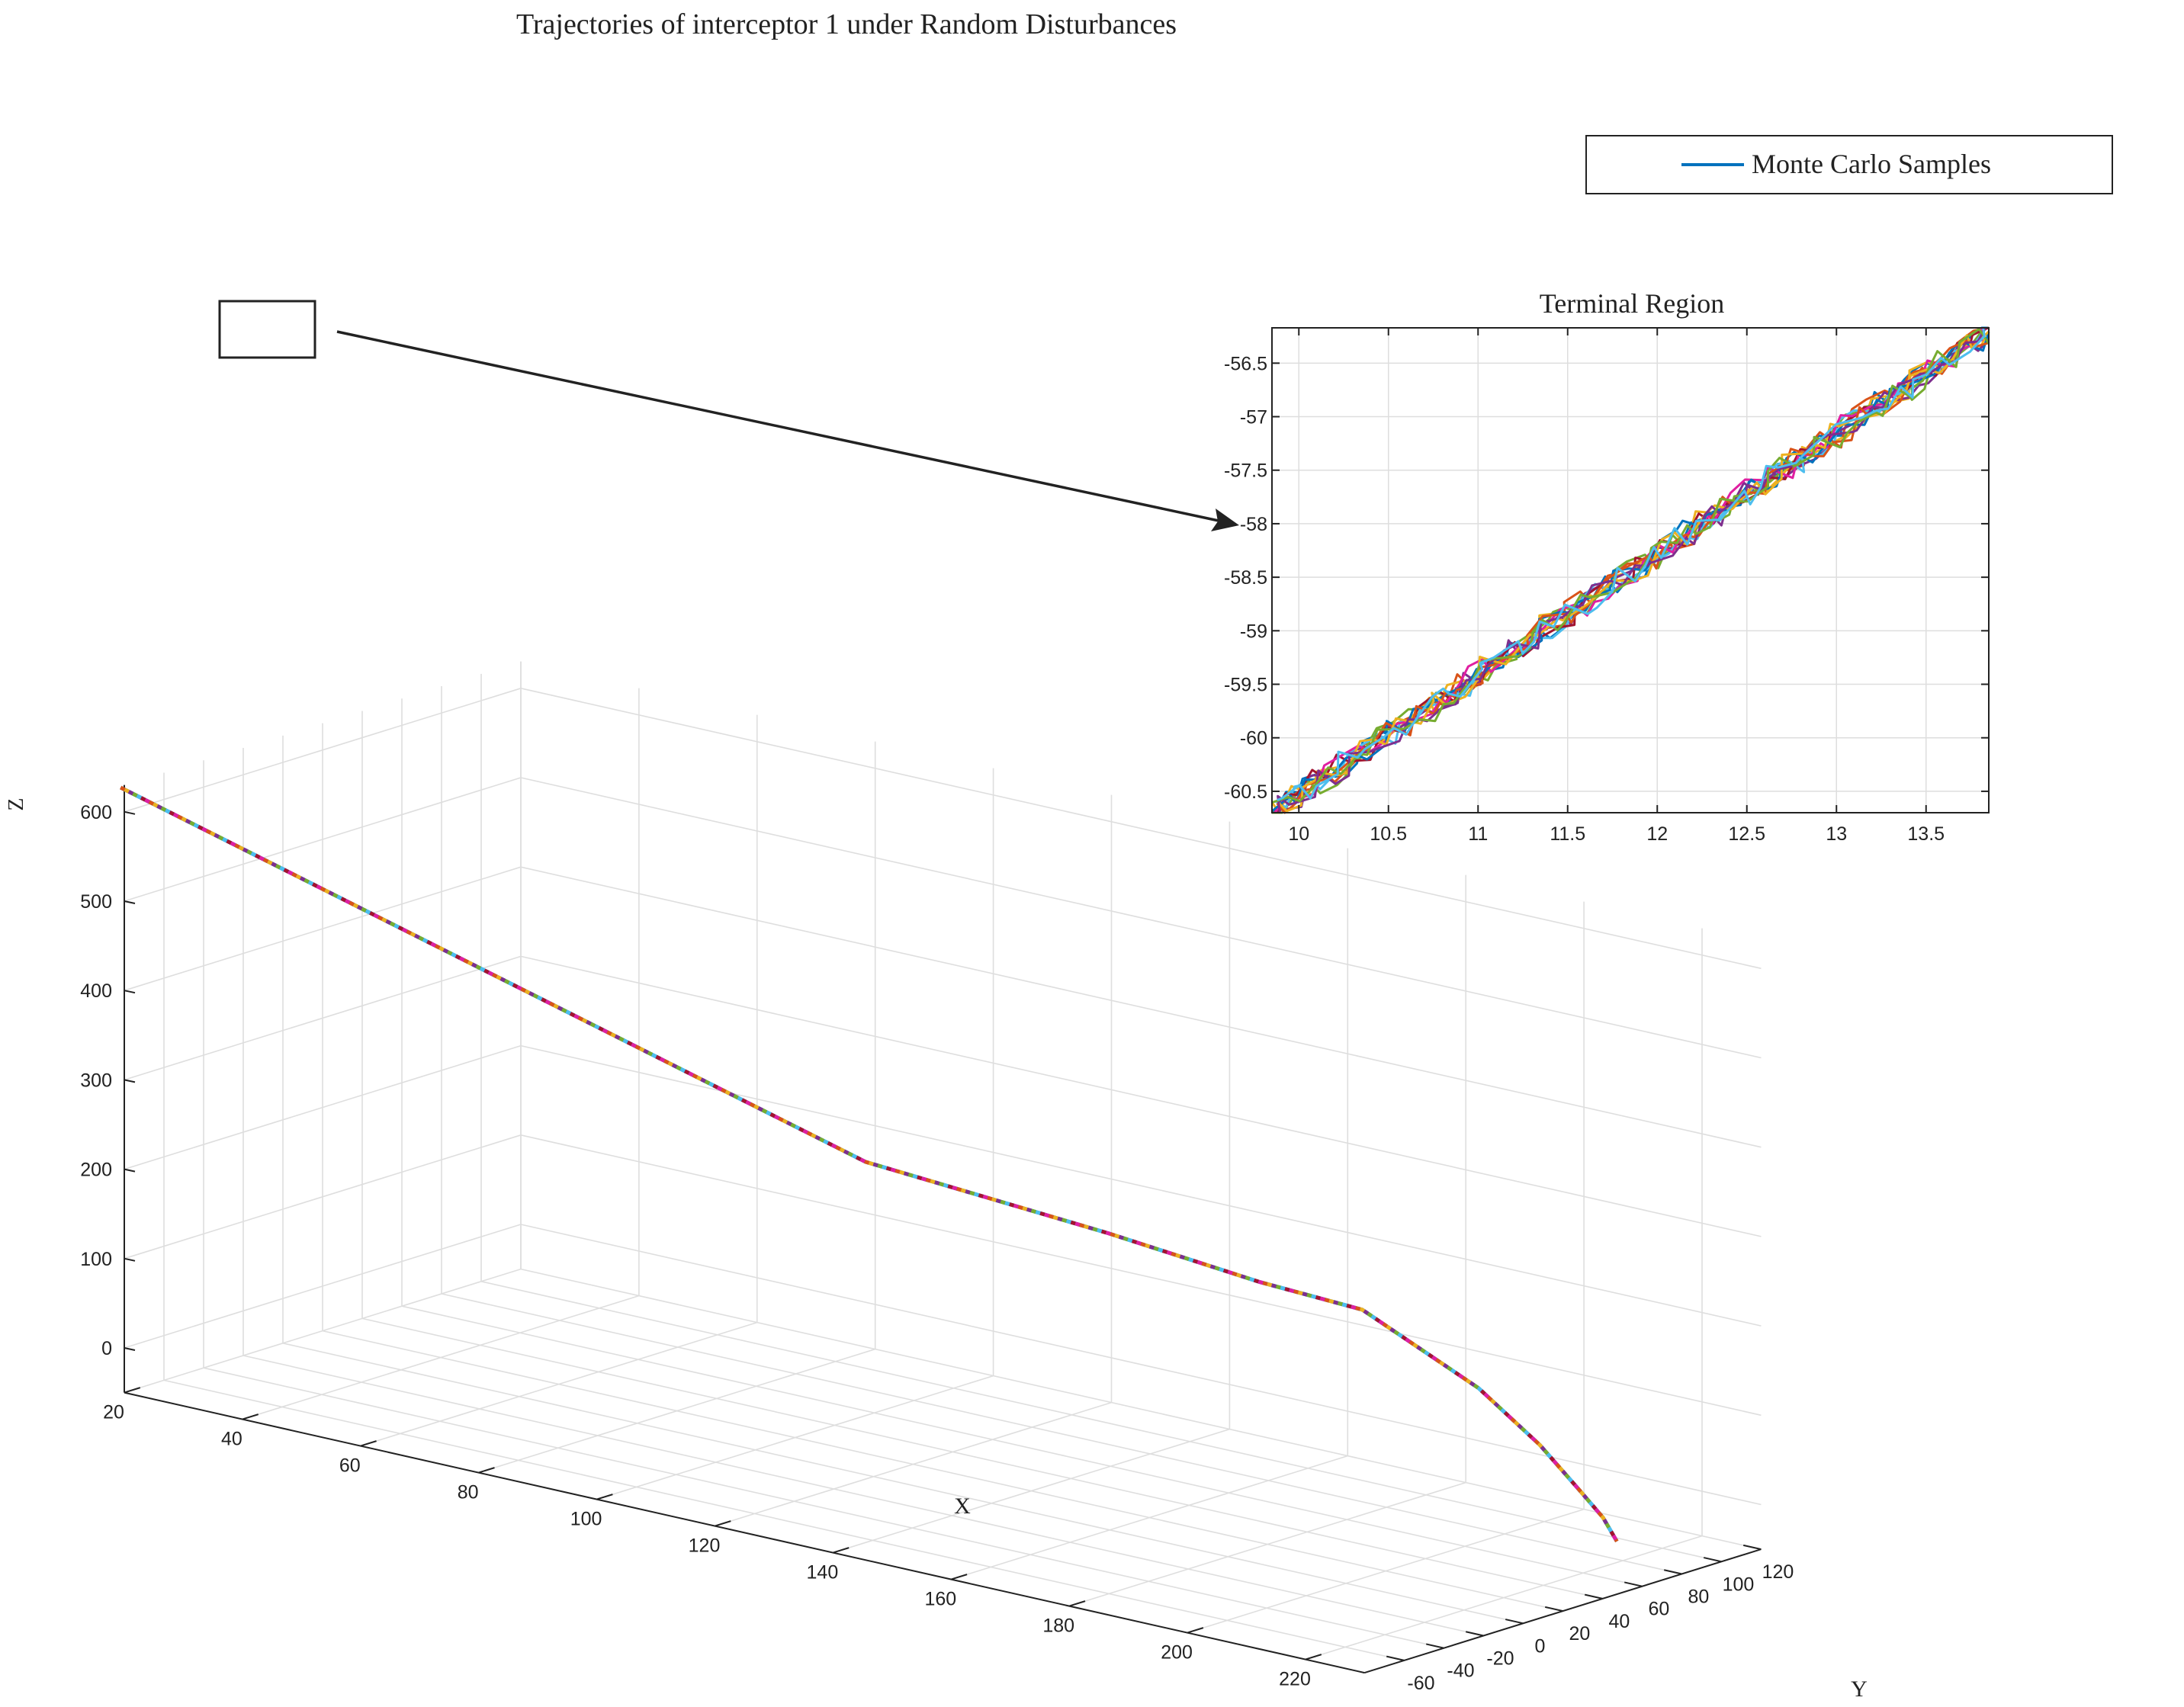  Describe the element at coordinates (113, 1412) in the screenshot. I see `x-tick-label: 20` at that location.